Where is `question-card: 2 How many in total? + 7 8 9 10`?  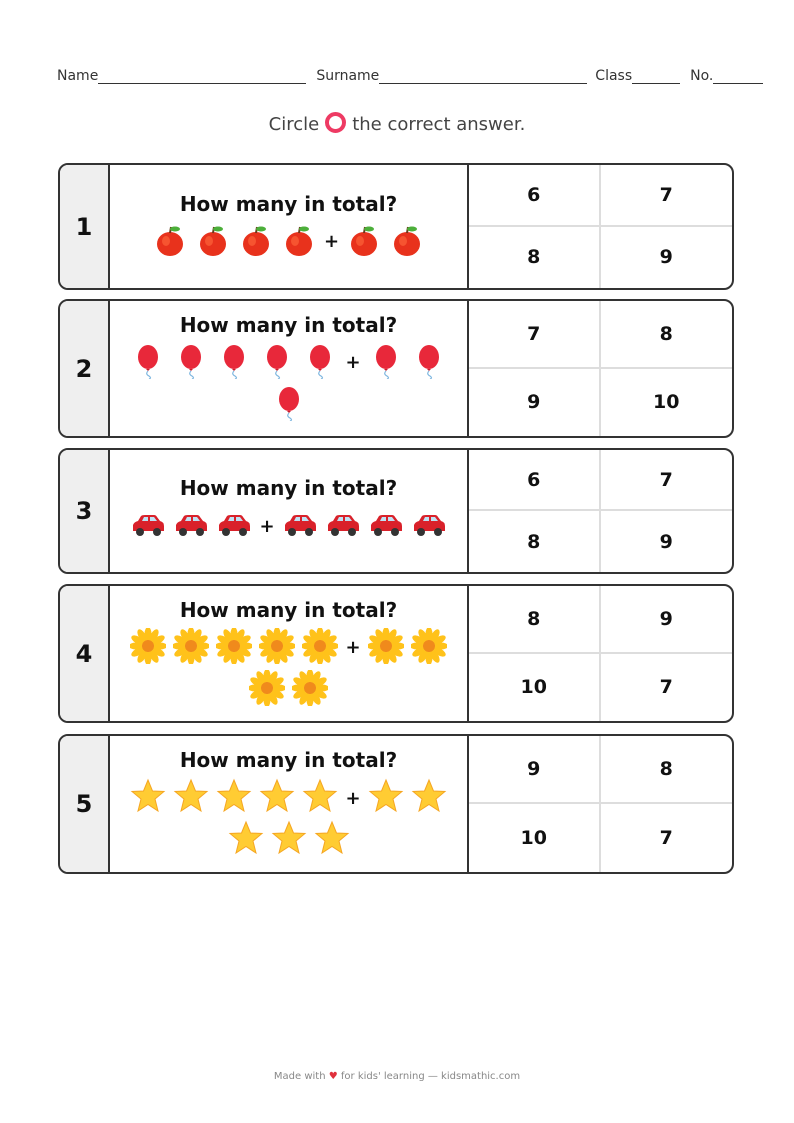 question-card: 2 How many in total? + 7 8 9 10 is located at coordinates (396, 368).